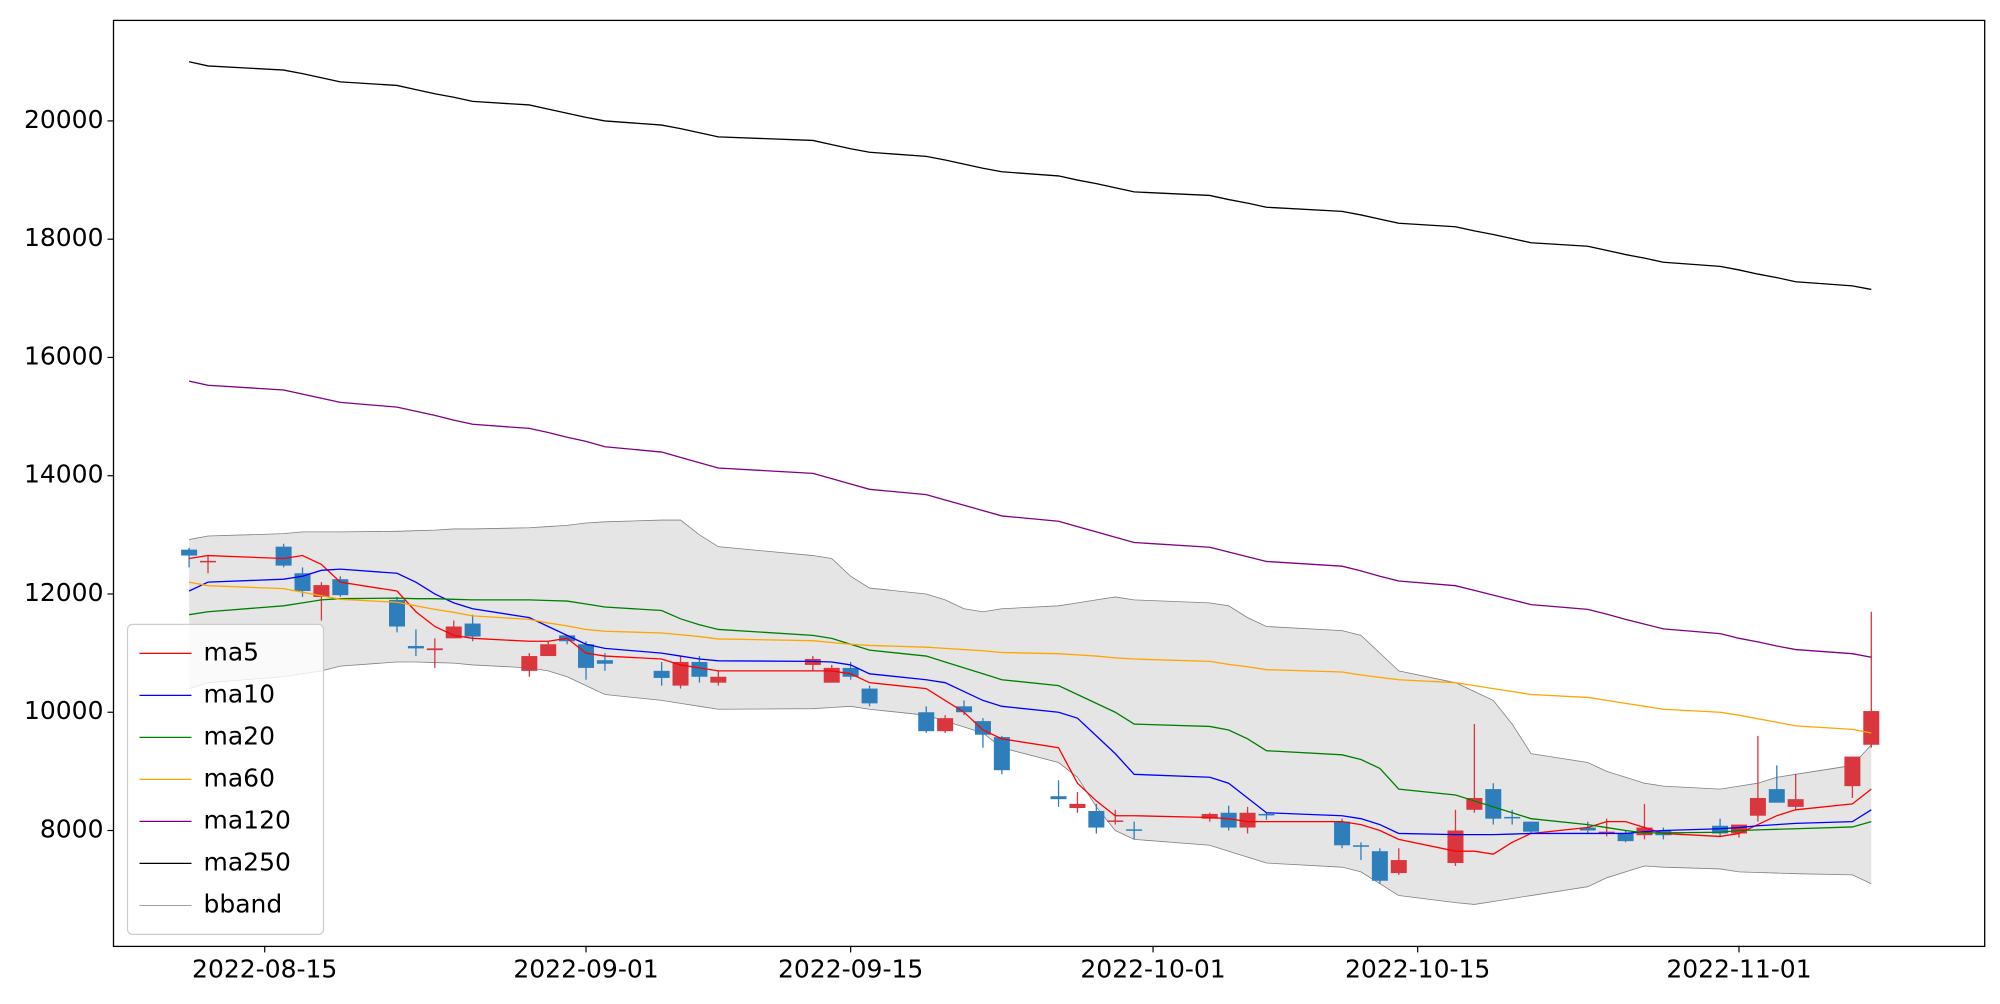 This screenshot has width=2000, height=1004. I want to click on x-tick-label: 2022-10-01, so click(1152, 968).